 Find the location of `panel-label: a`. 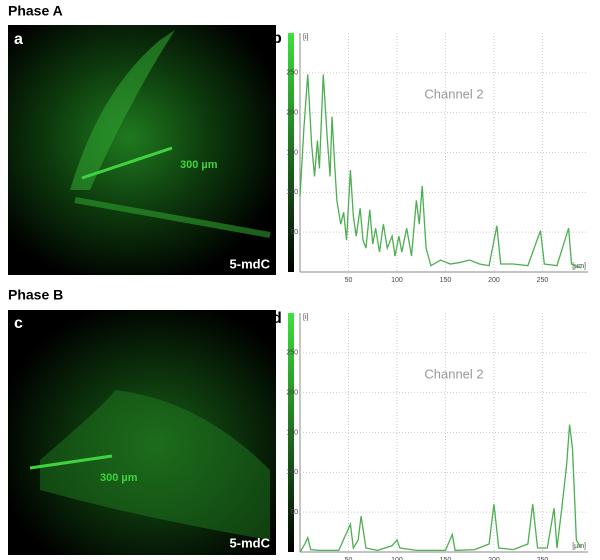

panel-label: a is located at coordinates (18, 39).